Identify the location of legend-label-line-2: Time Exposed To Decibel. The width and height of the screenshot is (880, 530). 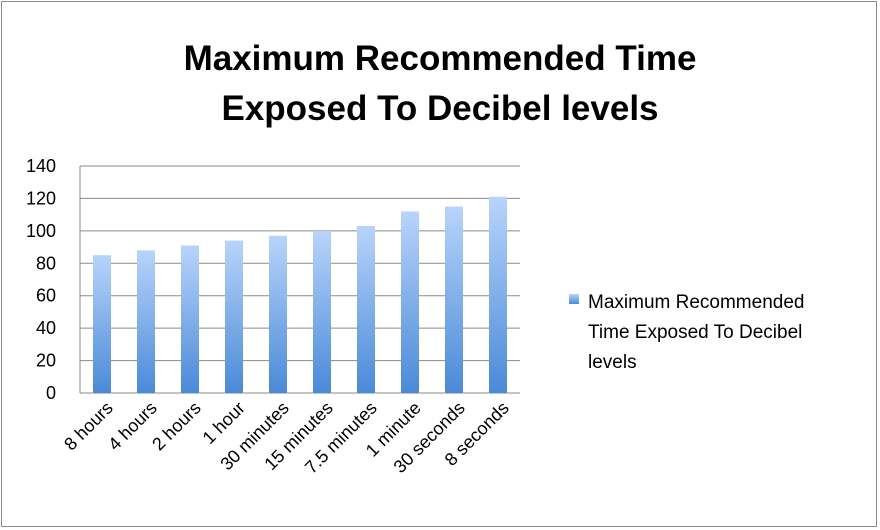
(695, 332).